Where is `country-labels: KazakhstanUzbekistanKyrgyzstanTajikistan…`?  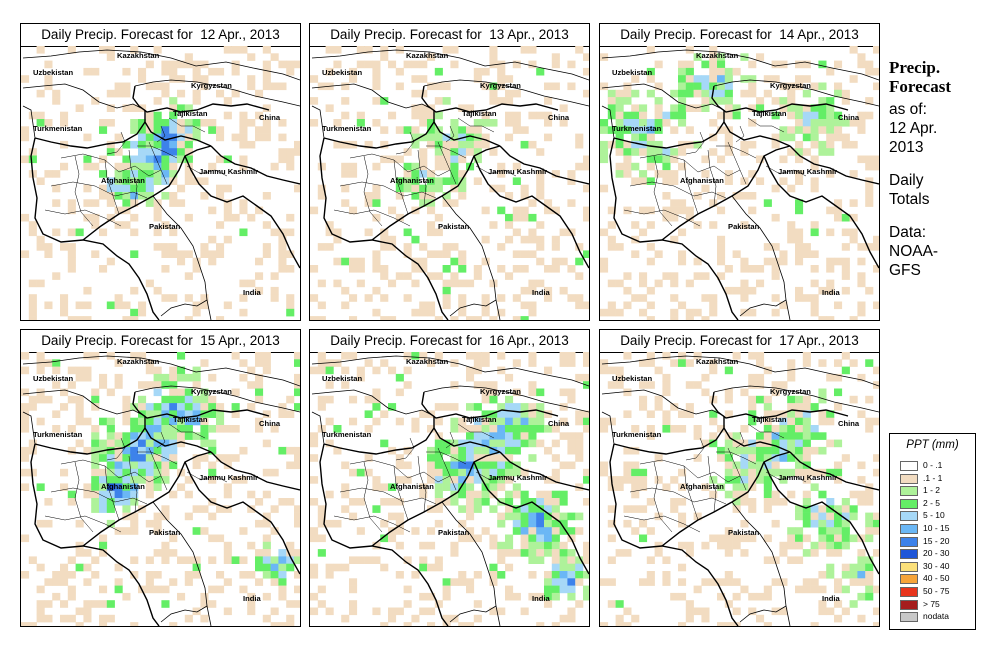
country-labels: KazakhstanUzbekistanKyrgyzstanTajikistan… is located at coordinates (157, 174).